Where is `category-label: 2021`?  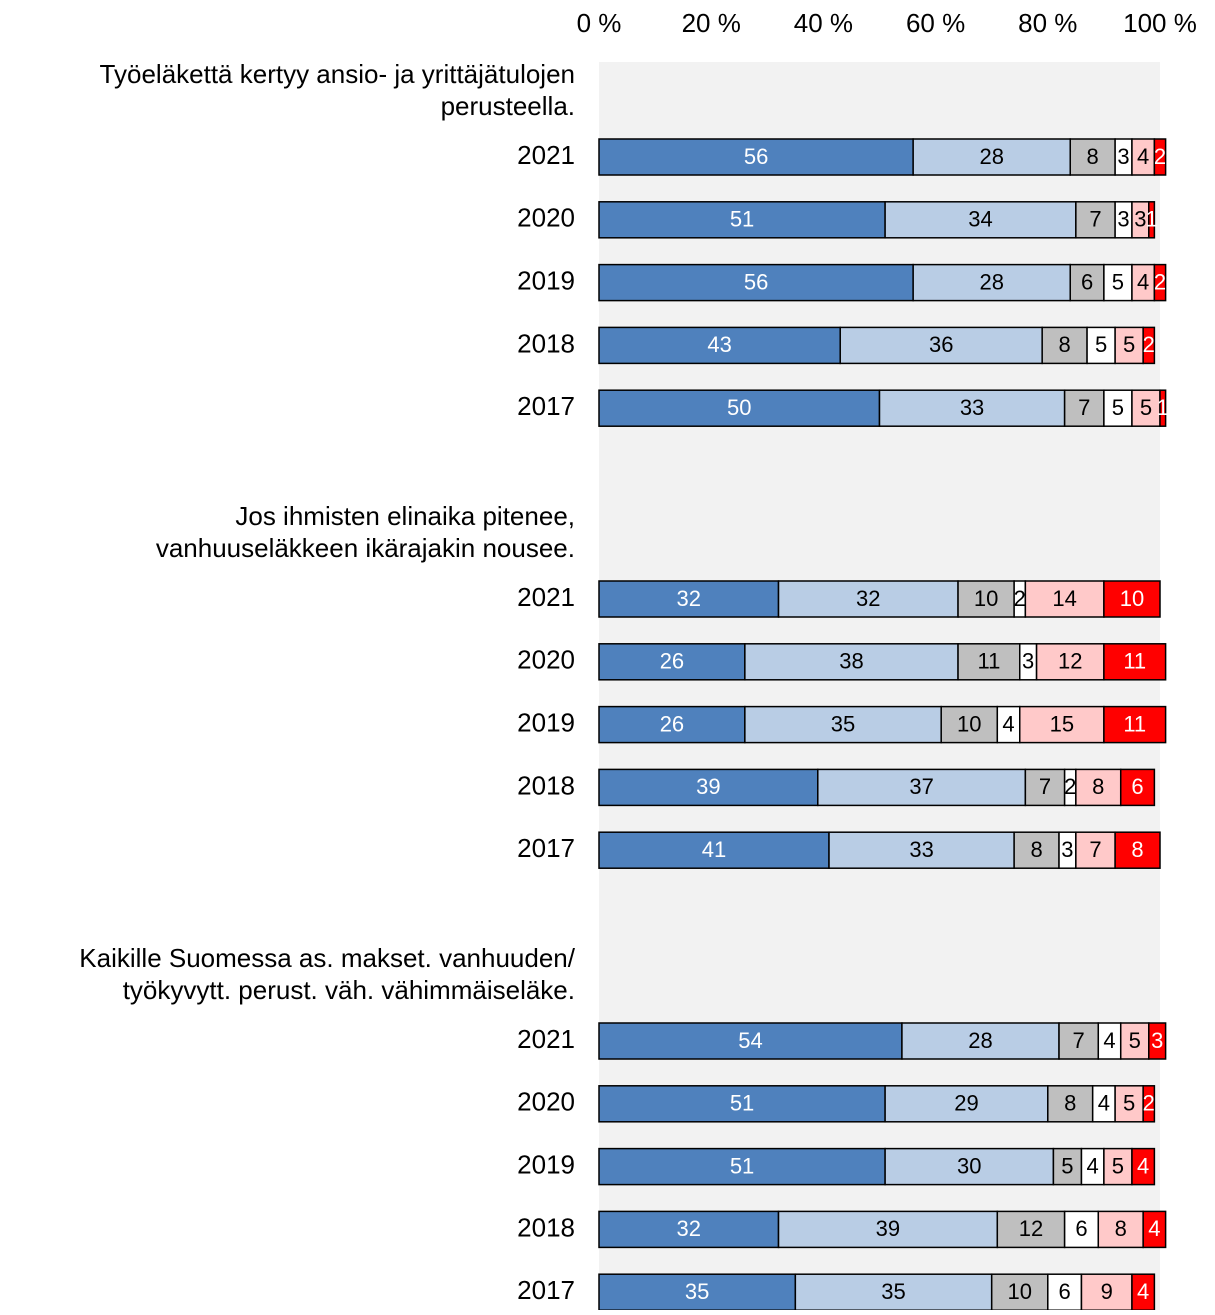
category-label: 2021 is located at coordinates (546, 597).